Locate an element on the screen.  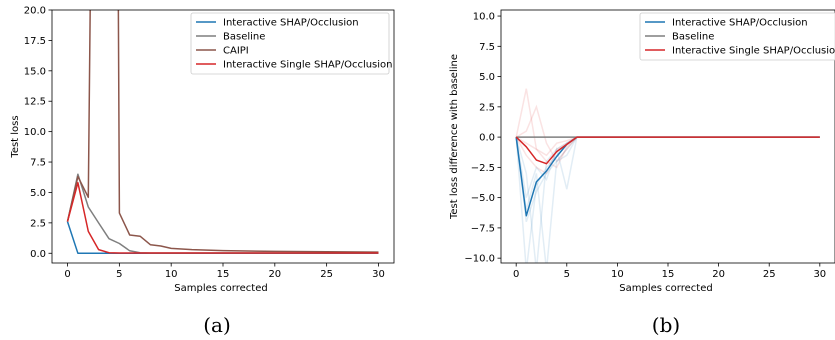
legend-label-4: Interactive Single SHAP/Occlusion is located at coordinates (308, 65).